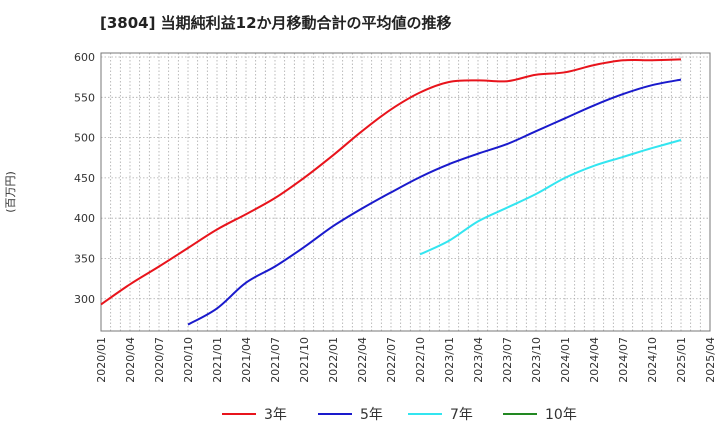  What do you see at coordinates (84, 57) in the screenshot?
I see `y-tick-label: 600` at bounding box center [84, 57].